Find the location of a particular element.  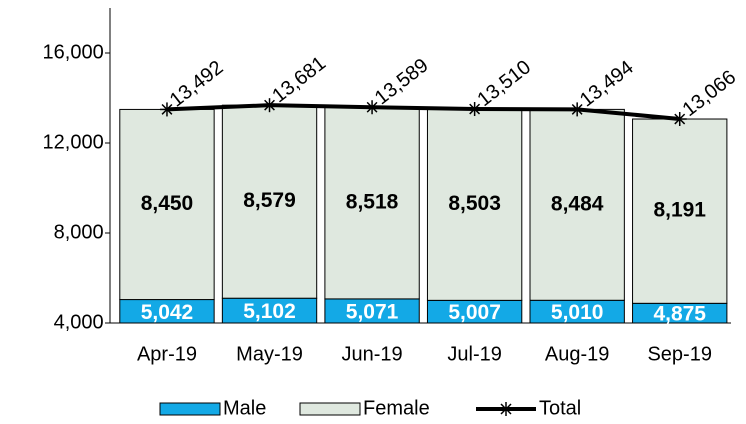

legend-label: Female is located at coordinates (396, 408).